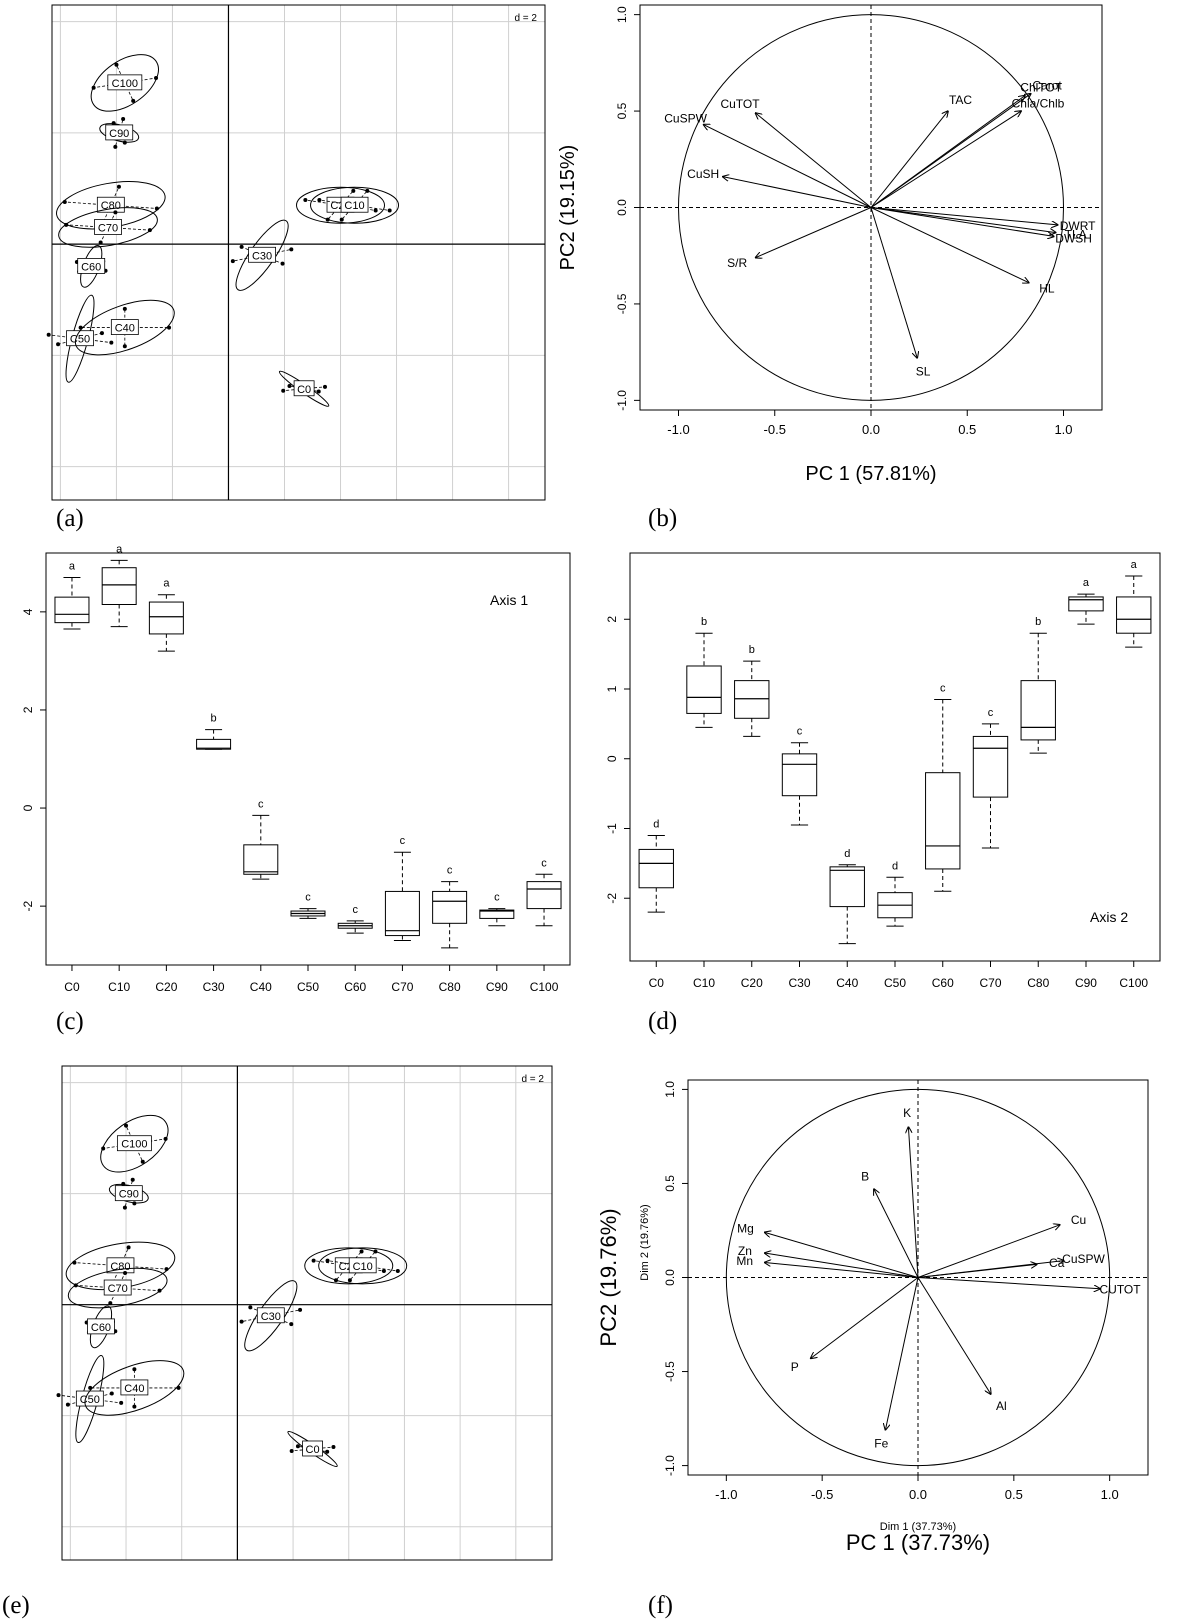 Image resolution: width=1195 pixels, height=1620 pixels. I want to click on x-tick-label: -0.5, so click(822, 1494).